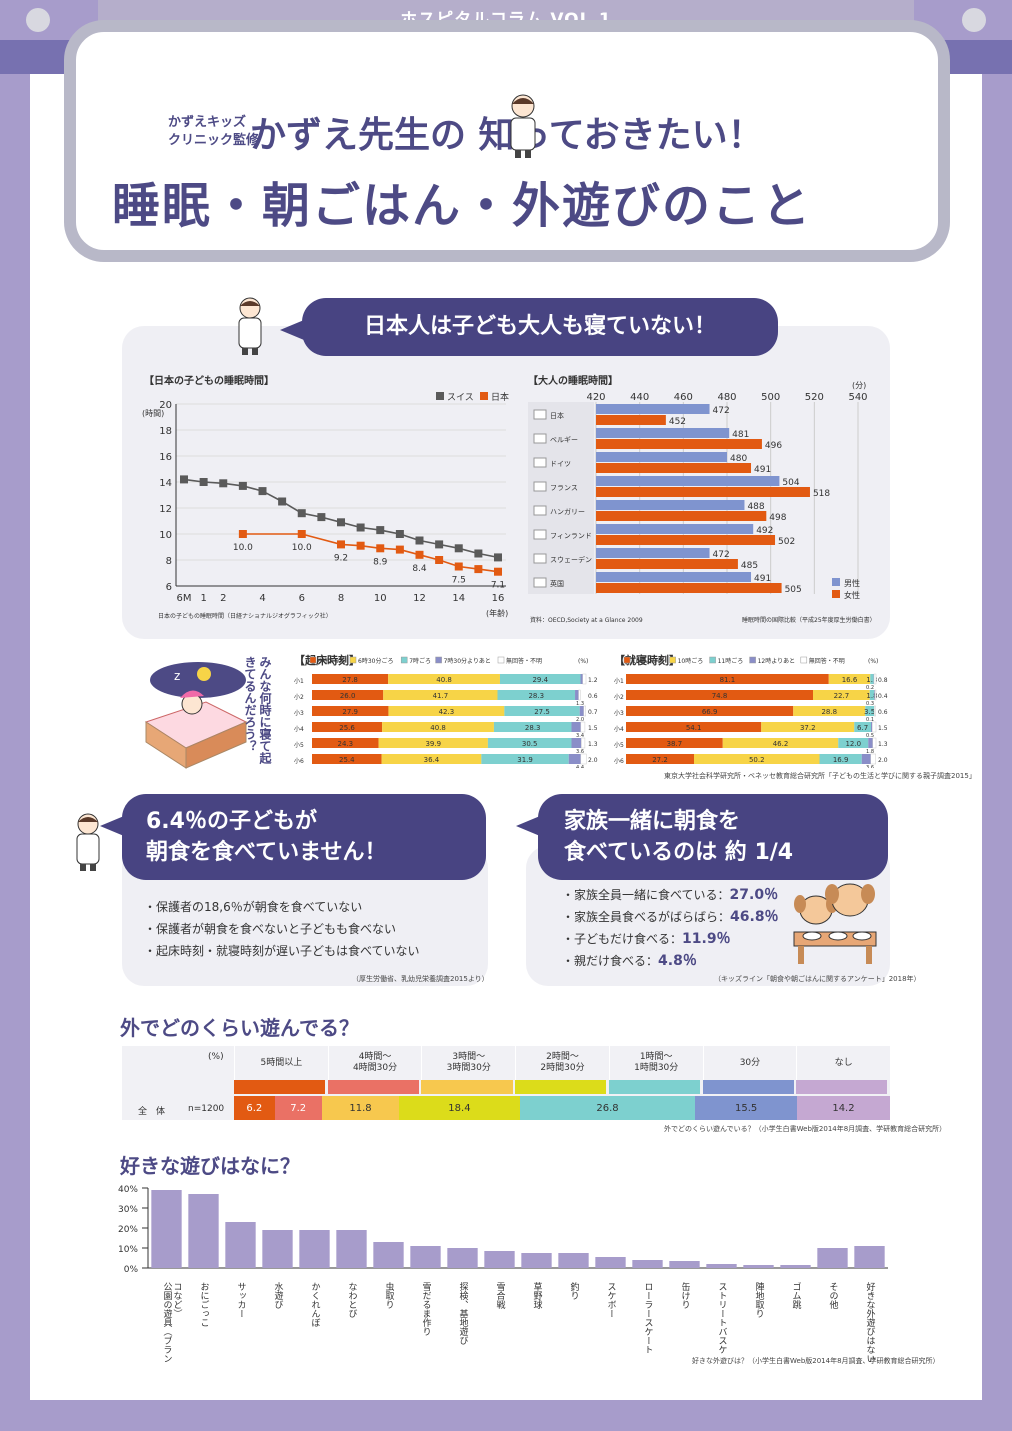  I want to click on outdoor-category-header: 3時間～ 3時間30分, so click(468, 1063).